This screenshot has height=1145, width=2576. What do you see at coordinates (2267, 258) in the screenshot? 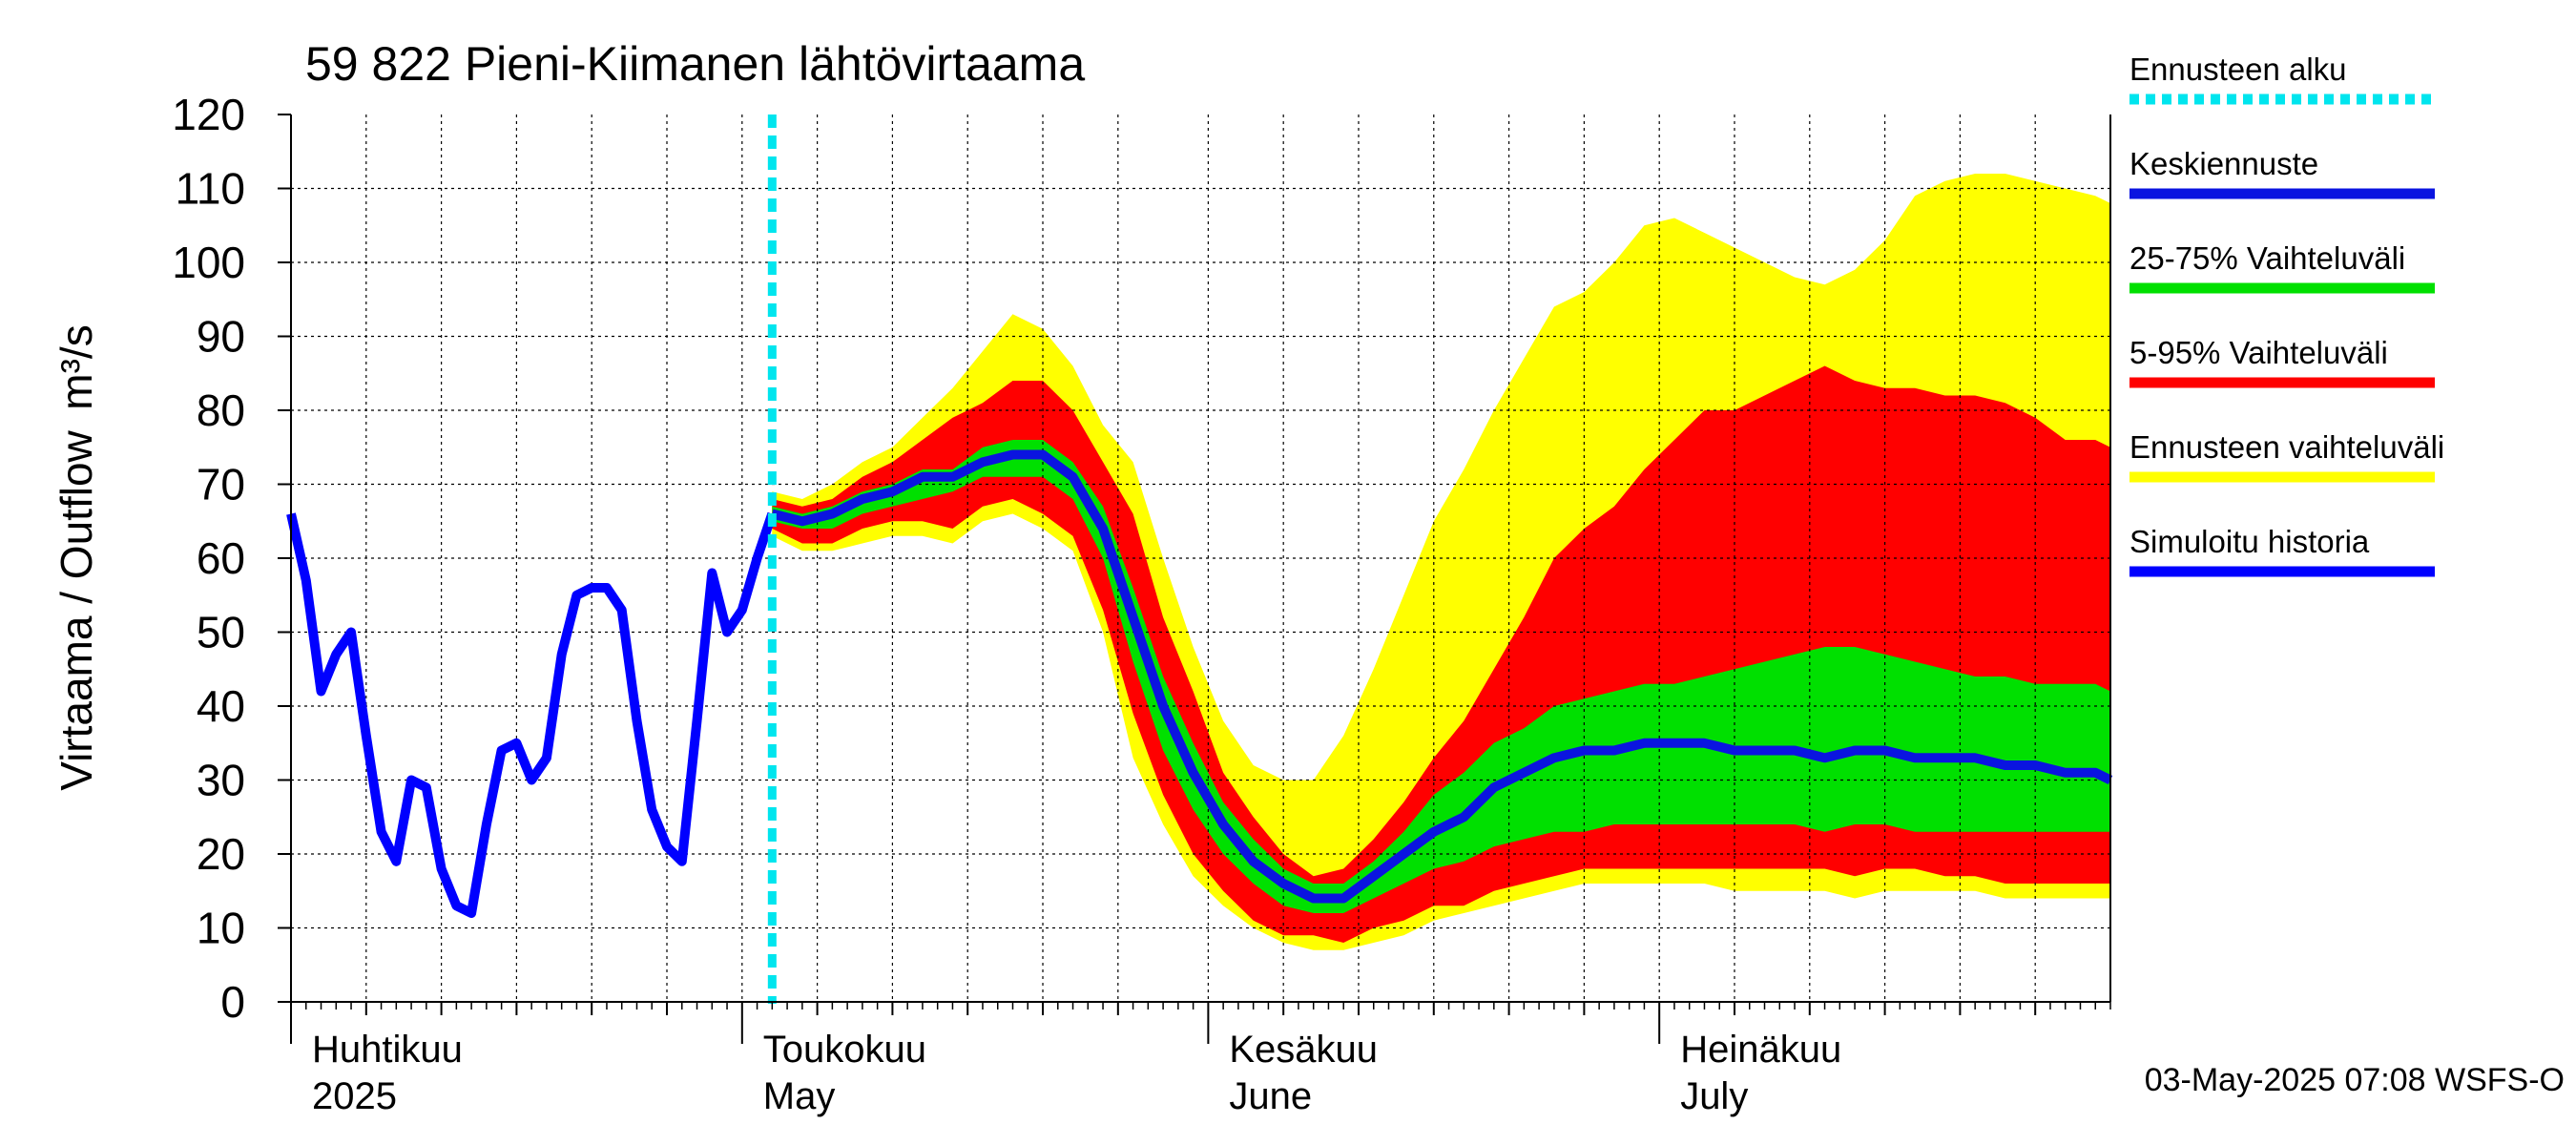
I see `legend-label: 25-75% Vaihteluväli` at bounding box center [2267, 258].